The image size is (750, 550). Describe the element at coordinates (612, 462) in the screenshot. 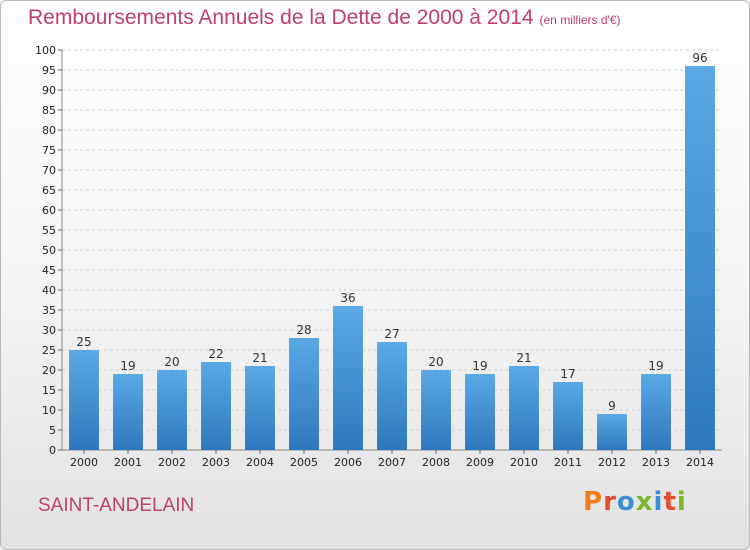

I see `x-tick-label: 2012` at that location.